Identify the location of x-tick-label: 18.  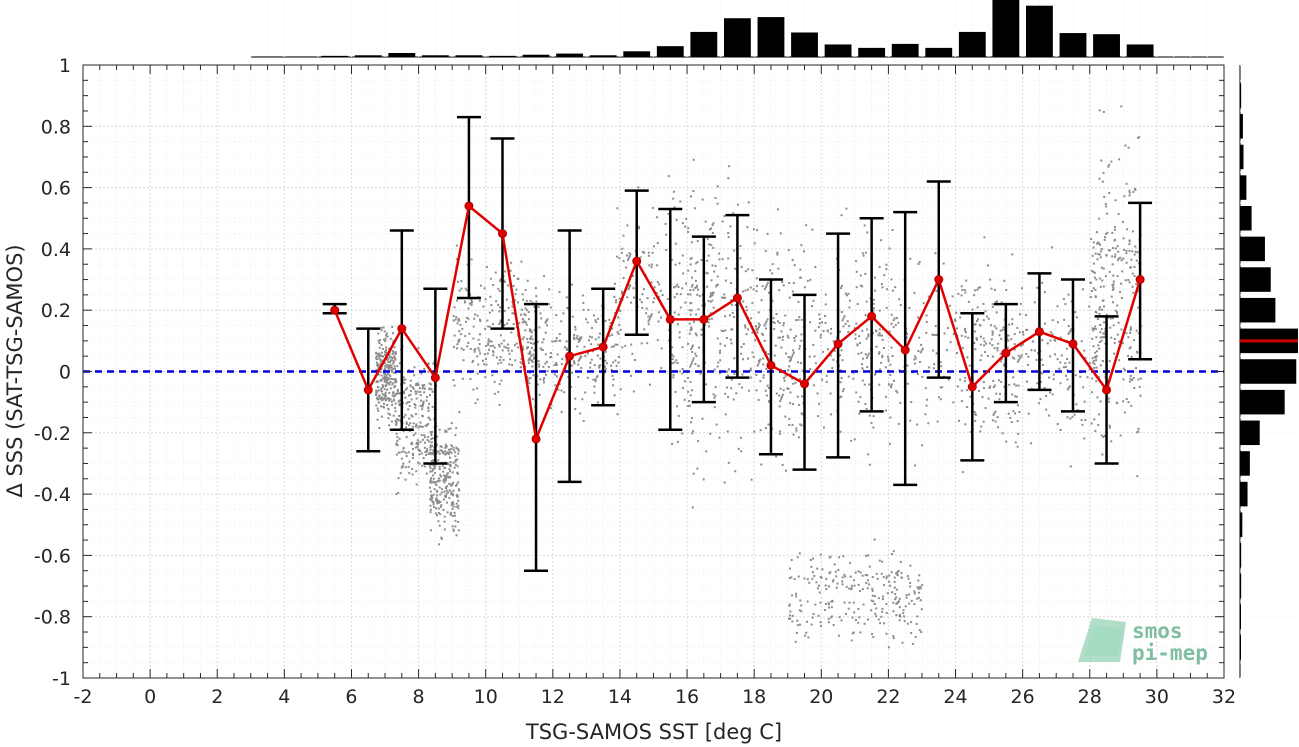
(754, 697).